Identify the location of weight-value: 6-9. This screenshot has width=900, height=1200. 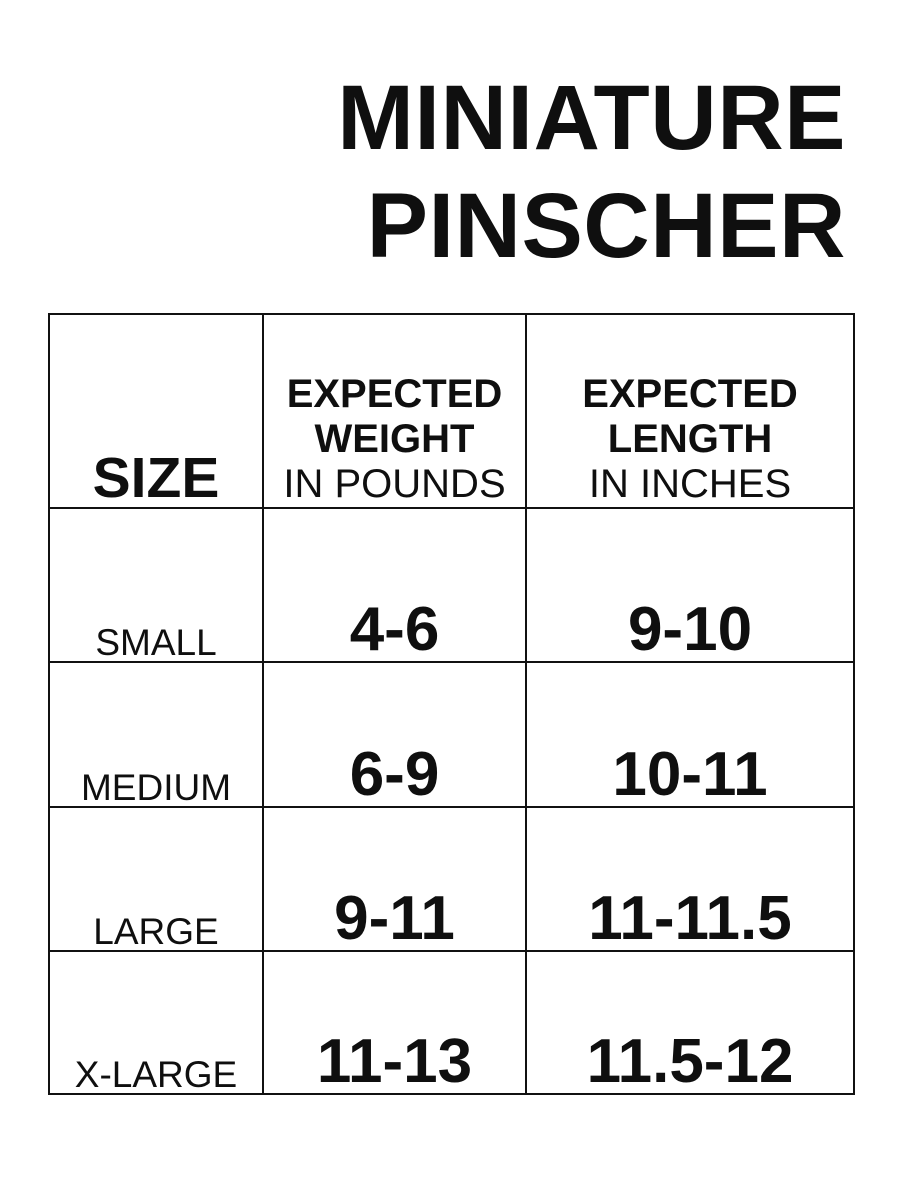
(394, 734).